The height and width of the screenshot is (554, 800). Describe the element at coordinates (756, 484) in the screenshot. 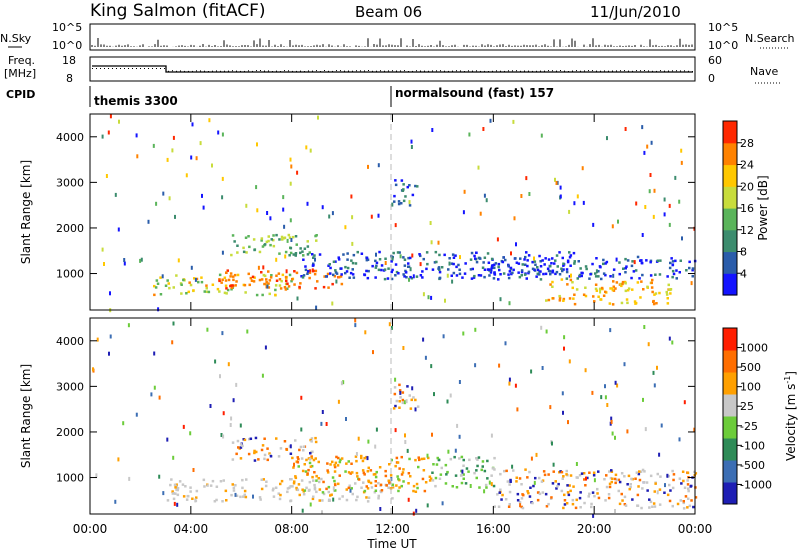

I see `velocity-colorbar-tick-label: -1000` at that location.